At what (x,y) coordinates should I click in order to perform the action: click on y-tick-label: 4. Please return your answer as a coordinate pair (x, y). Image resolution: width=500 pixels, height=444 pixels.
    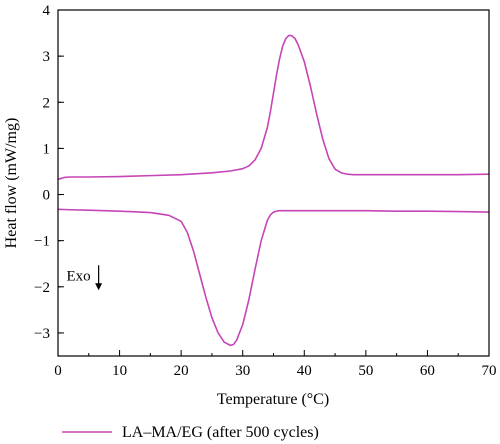
    Looking at the image, I should click on (47, 11).